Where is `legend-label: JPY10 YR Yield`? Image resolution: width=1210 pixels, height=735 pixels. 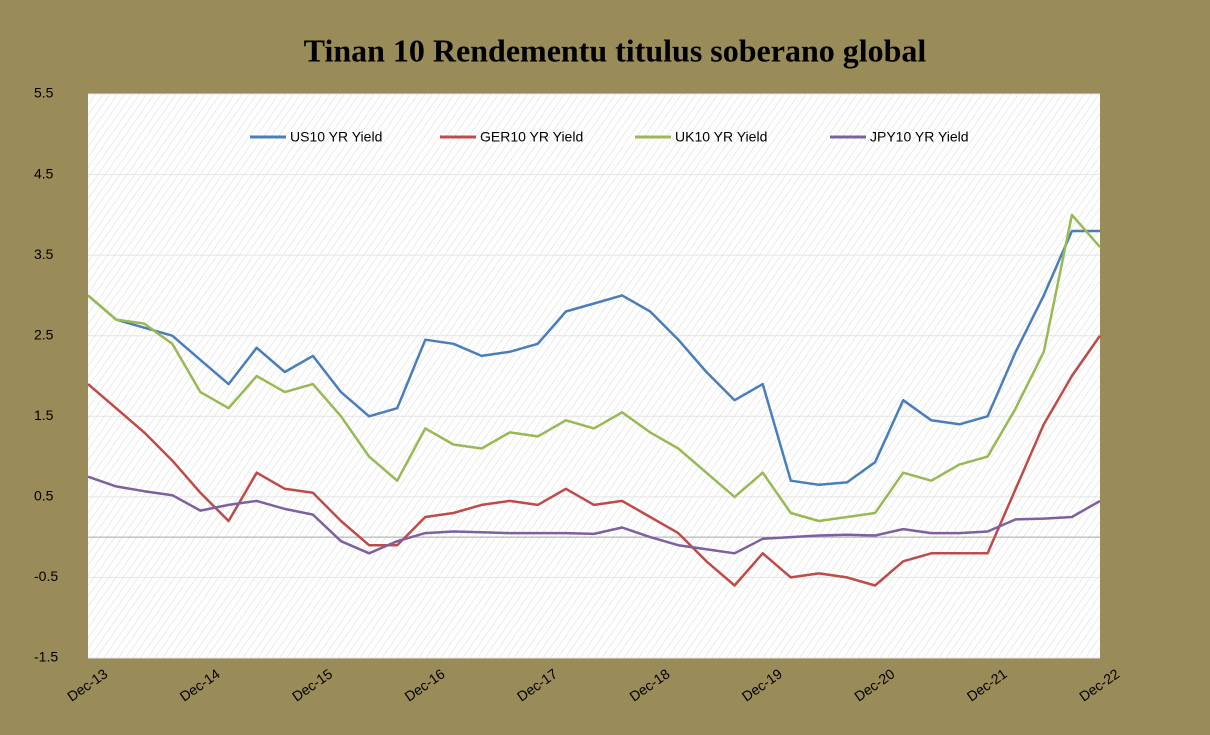 legend-label: JPY10 YR Yield is located at coordinates (919, 137).